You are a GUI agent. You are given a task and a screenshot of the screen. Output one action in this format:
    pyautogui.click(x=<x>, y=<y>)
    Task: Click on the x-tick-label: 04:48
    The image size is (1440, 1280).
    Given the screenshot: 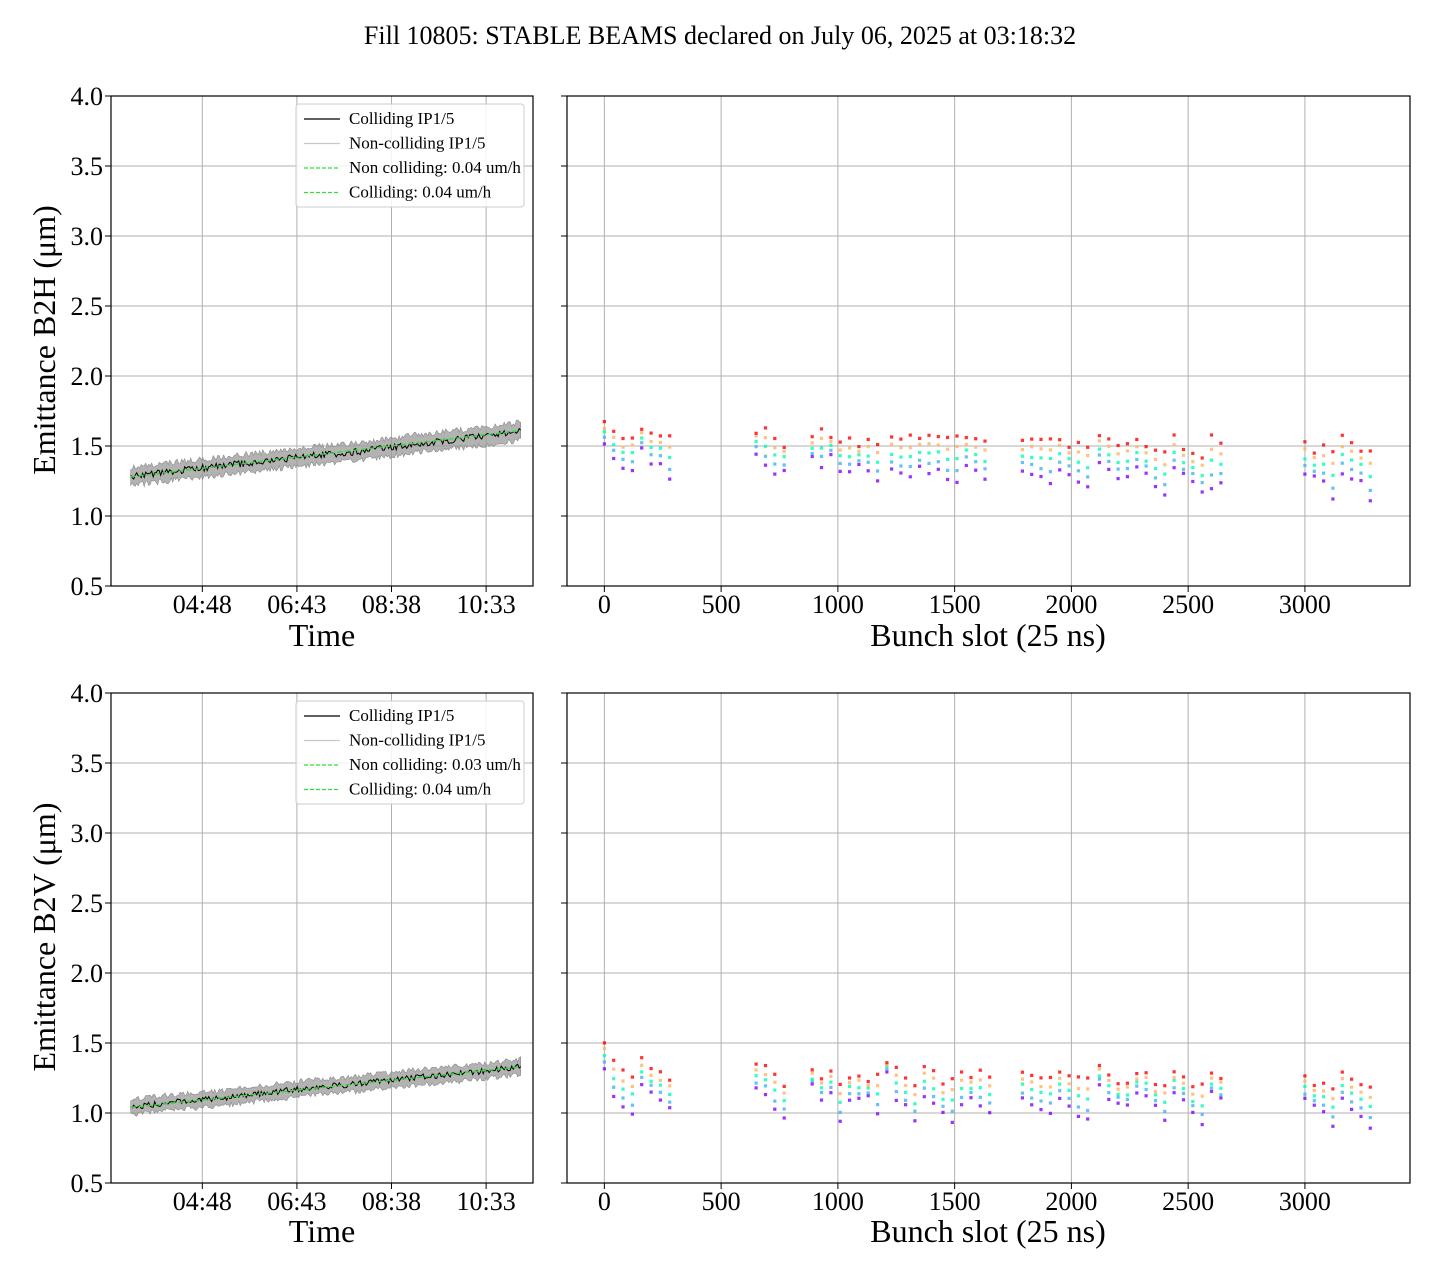 What is the action you would take?
    pyautogui.click(x=202, y=604)
    